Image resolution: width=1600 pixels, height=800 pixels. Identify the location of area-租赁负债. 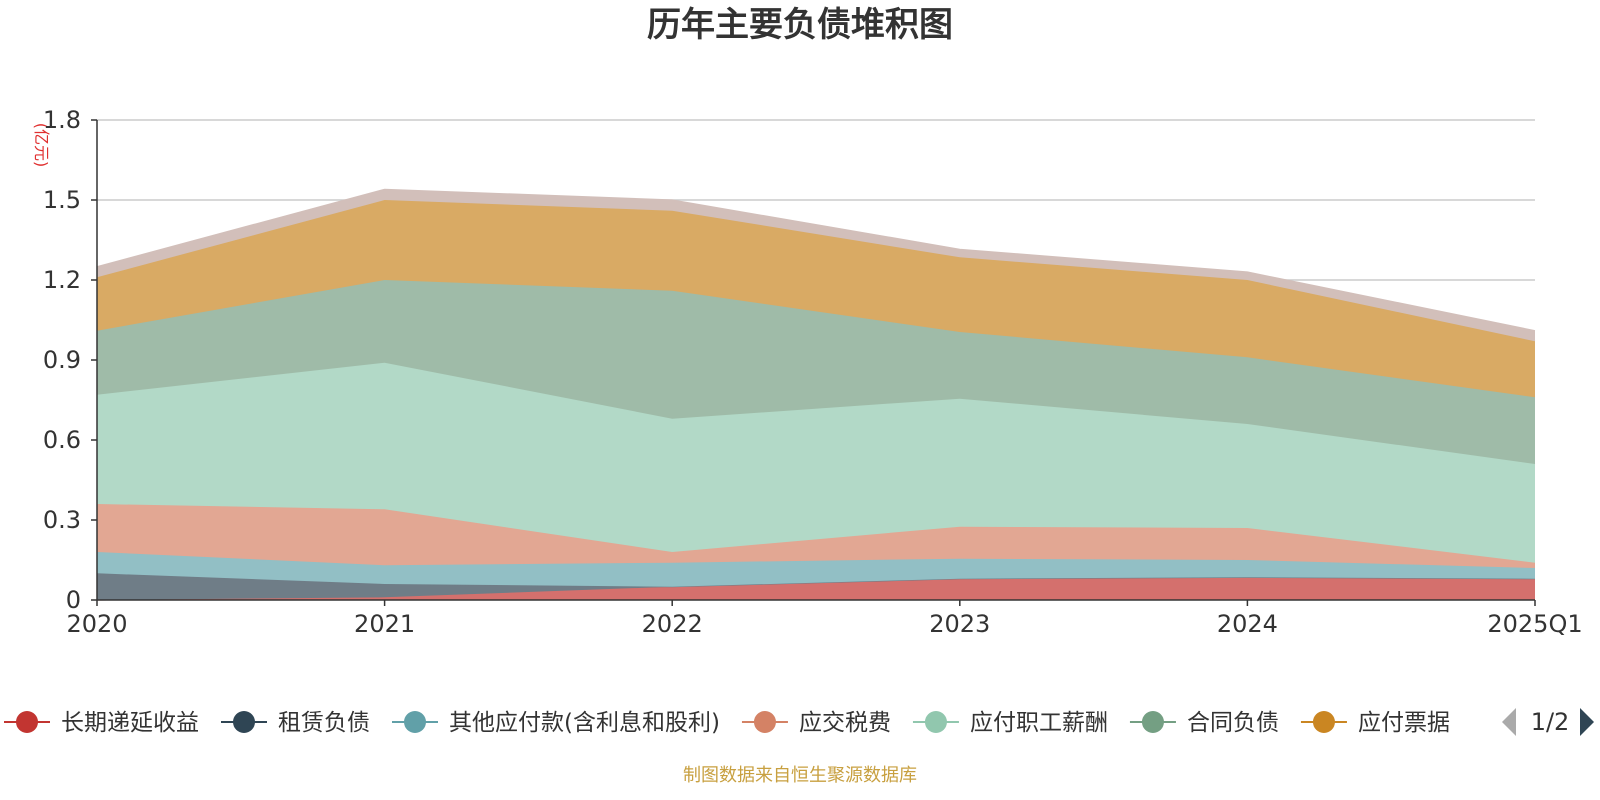
(816, 586).